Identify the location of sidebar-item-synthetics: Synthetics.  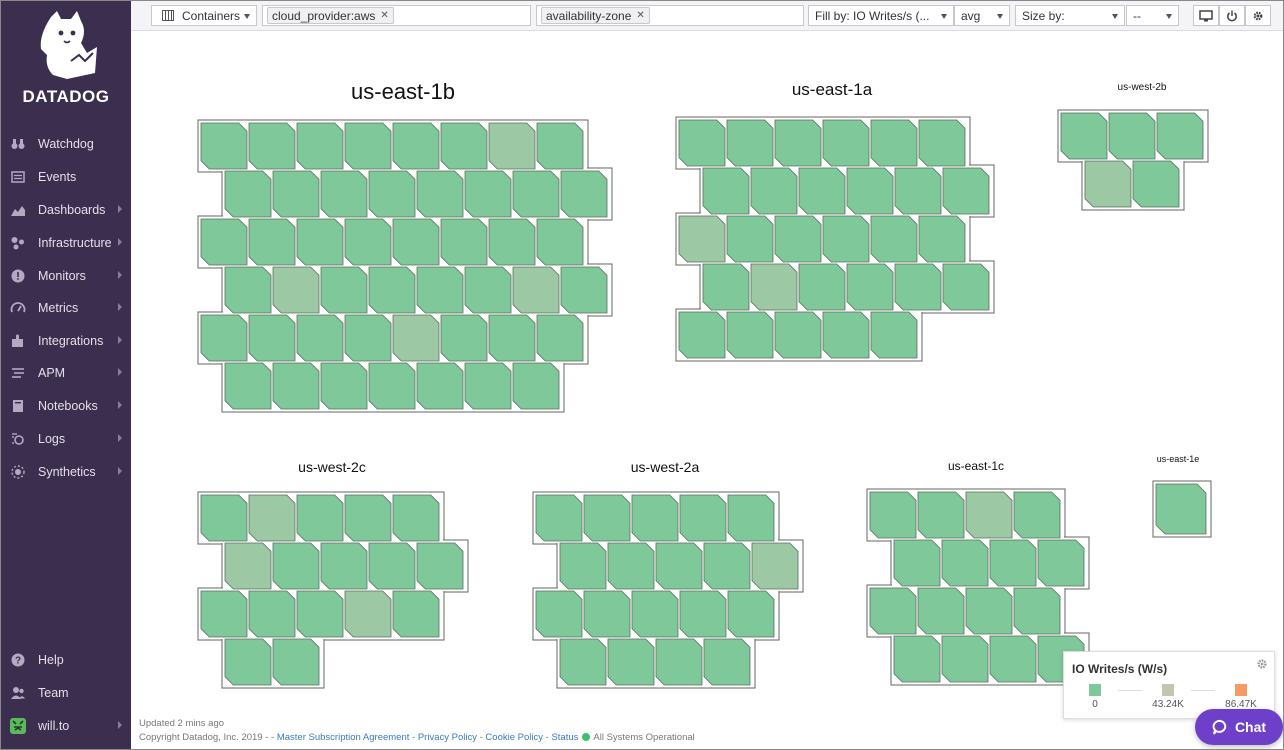
(66, 472).